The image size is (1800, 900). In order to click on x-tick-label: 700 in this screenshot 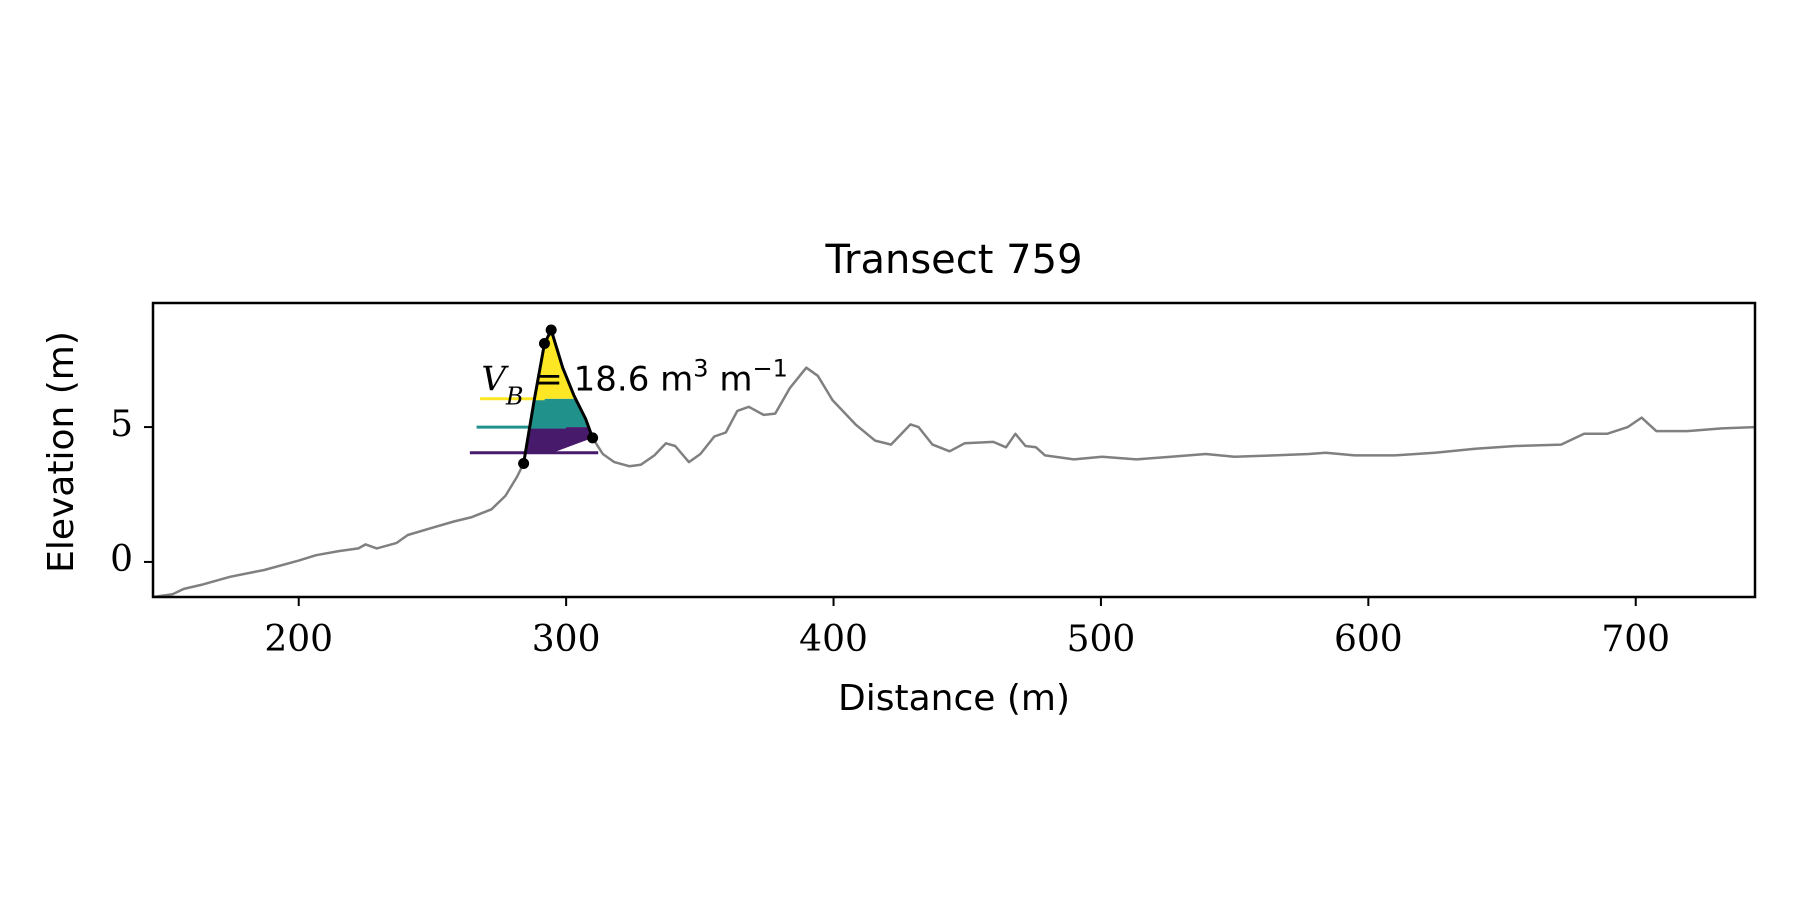, I will do `click(1635, 639)`.